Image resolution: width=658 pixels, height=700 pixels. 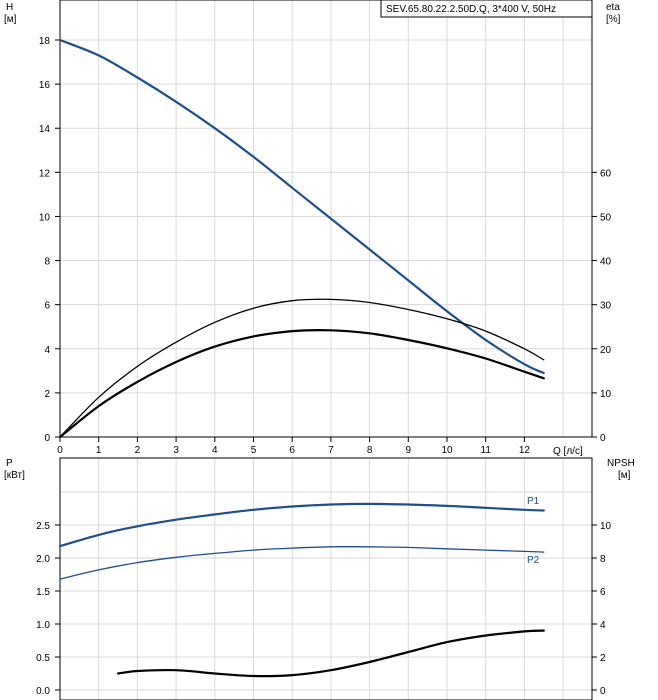 What do you see at coordinates (138, 450) in the screenshot?
I see `x-tick-label-2: 2` at bounding box center [138, 450].